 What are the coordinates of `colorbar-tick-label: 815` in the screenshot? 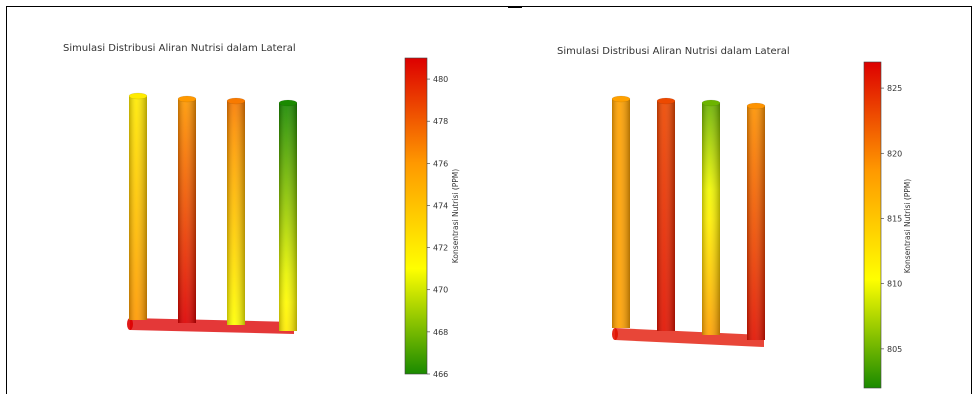 It's located at (894, 218).